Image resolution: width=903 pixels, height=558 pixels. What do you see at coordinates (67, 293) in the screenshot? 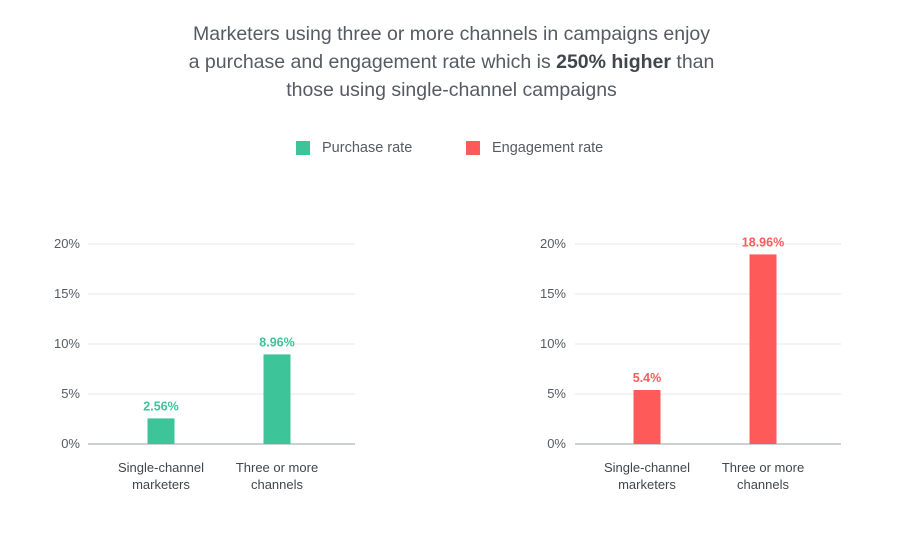
I see `purchase-y-tick-label: 15%` at bounding box center [67, 293].